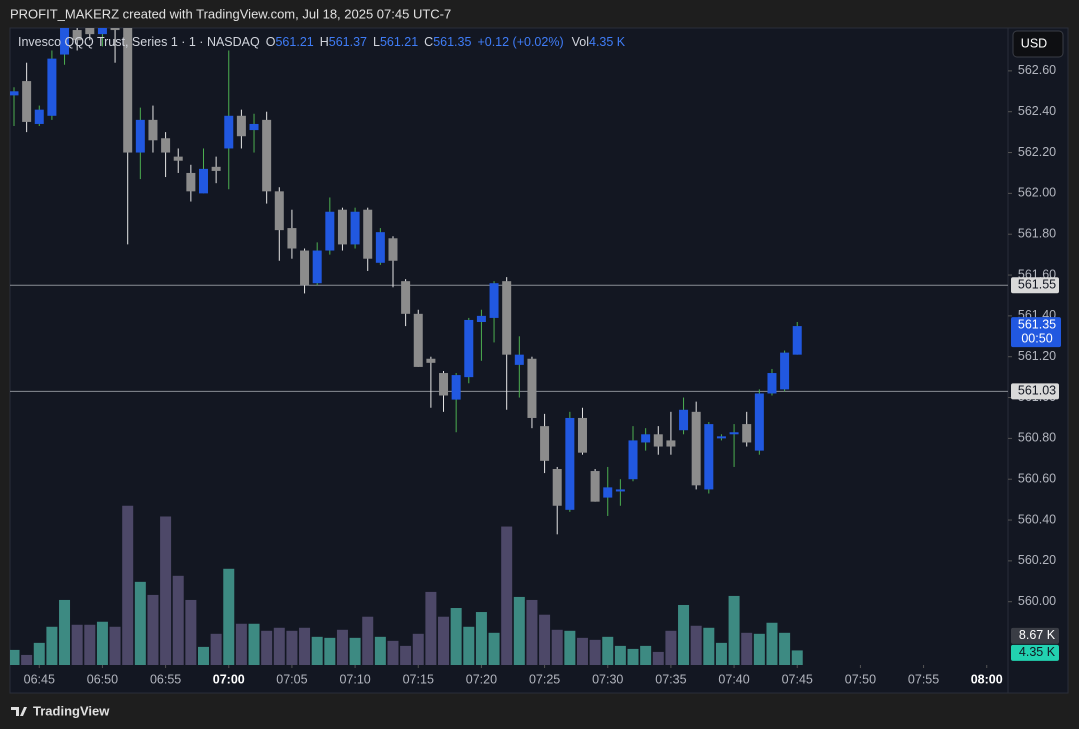 This screenshot has width=1079, height=729. I want to click on y-tick-label: 560.60, so click(1037, 479).